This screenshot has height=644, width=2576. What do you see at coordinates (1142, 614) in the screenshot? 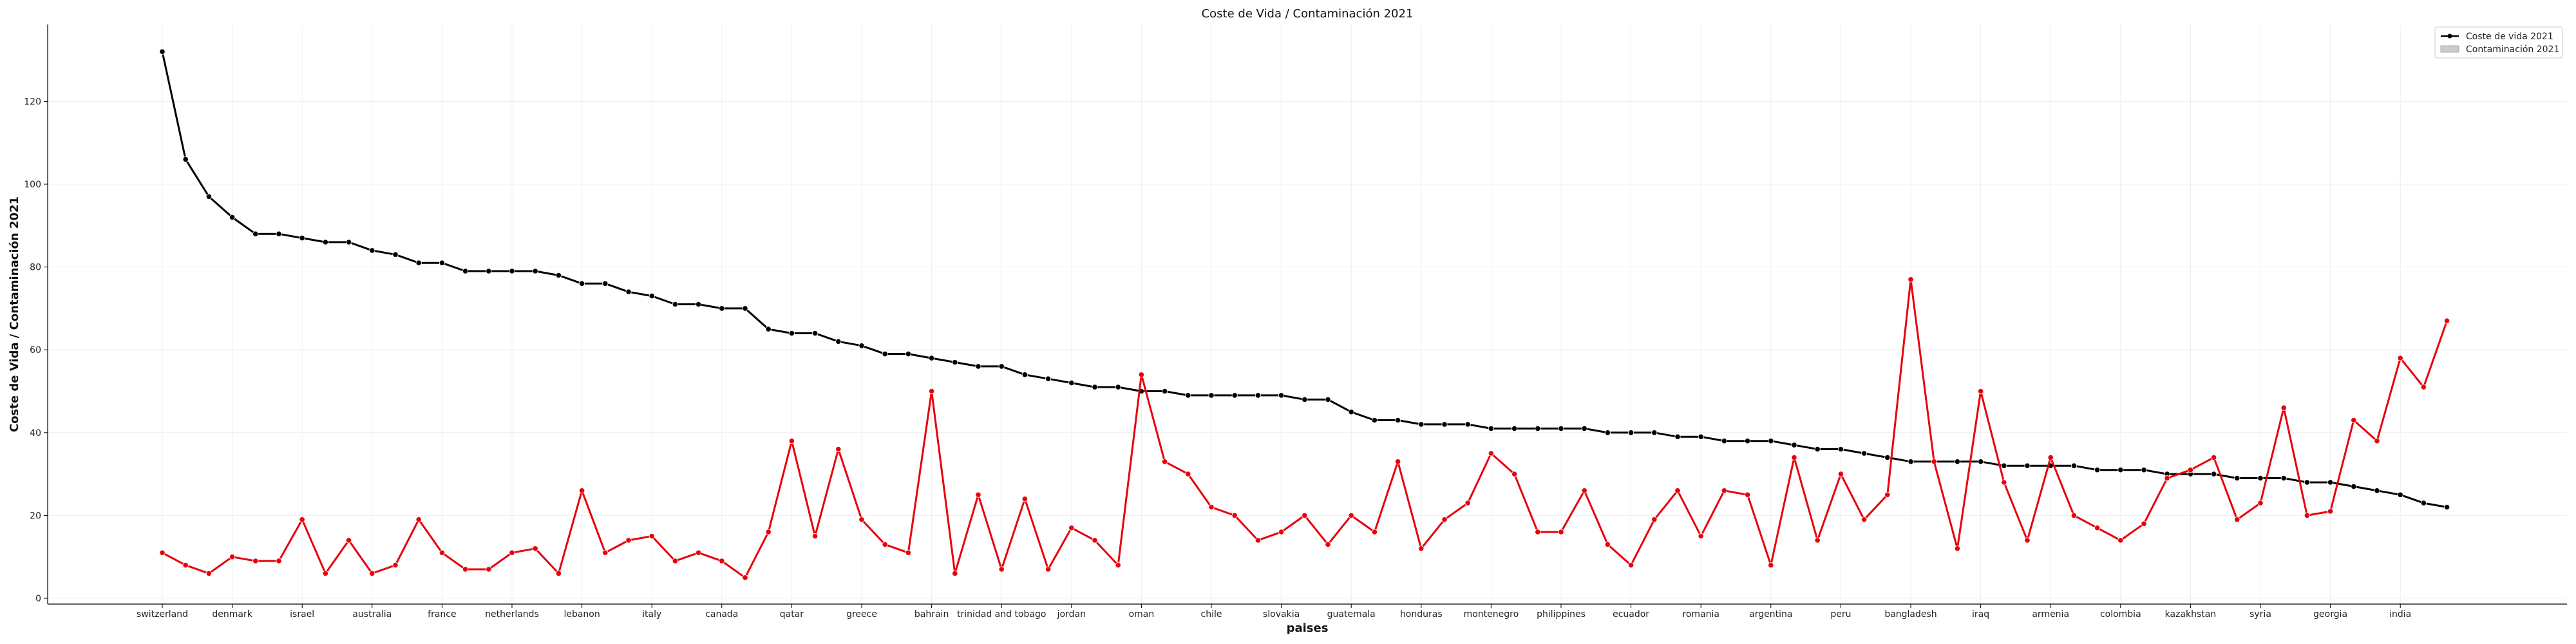
I see `x-tick-label: oman` at bounding box center [1142, 614].